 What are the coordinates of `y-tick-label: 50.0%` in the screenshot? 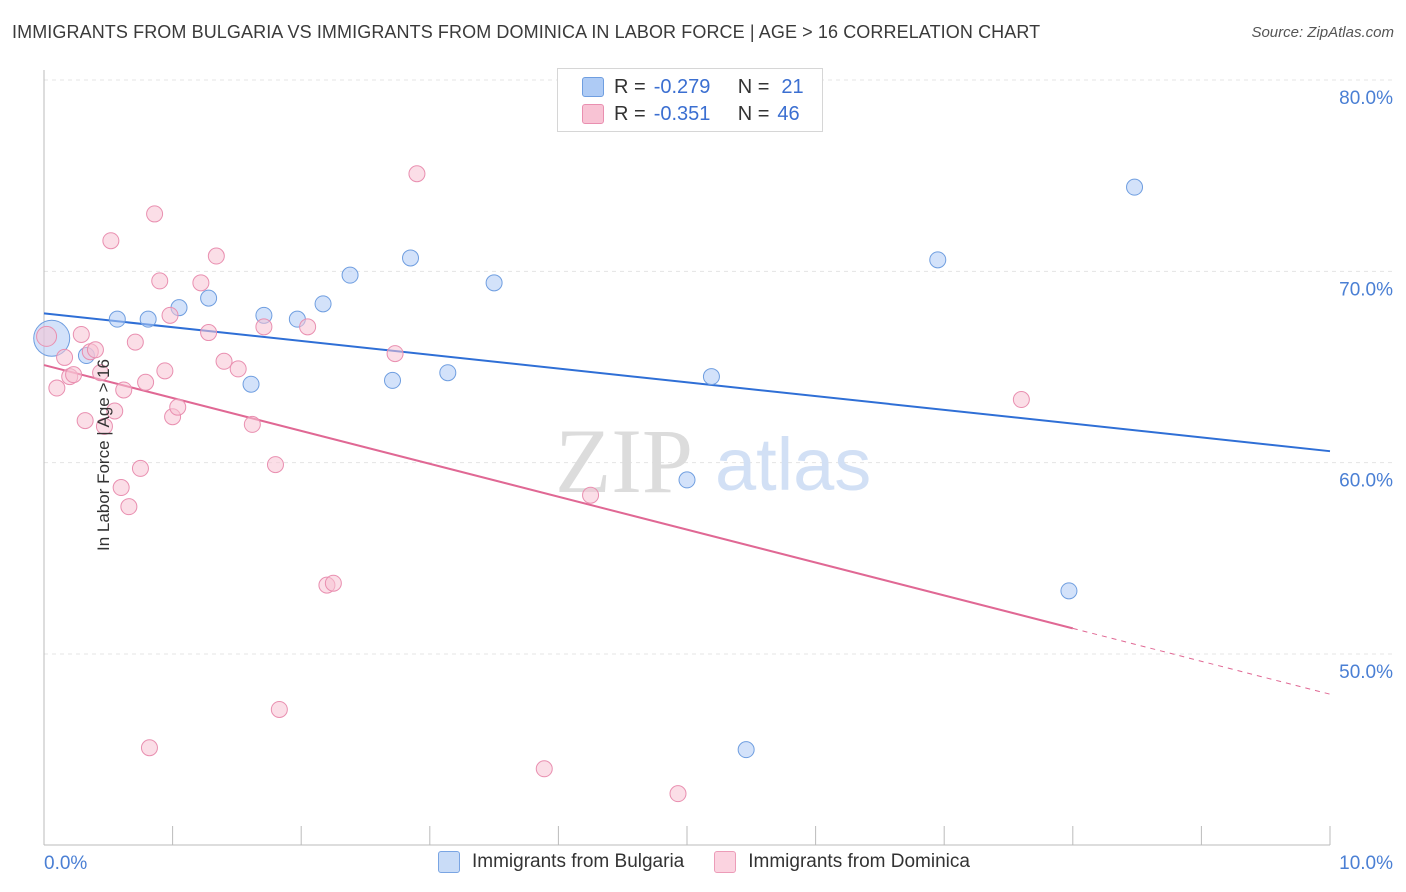 It's located at (1366, 672).